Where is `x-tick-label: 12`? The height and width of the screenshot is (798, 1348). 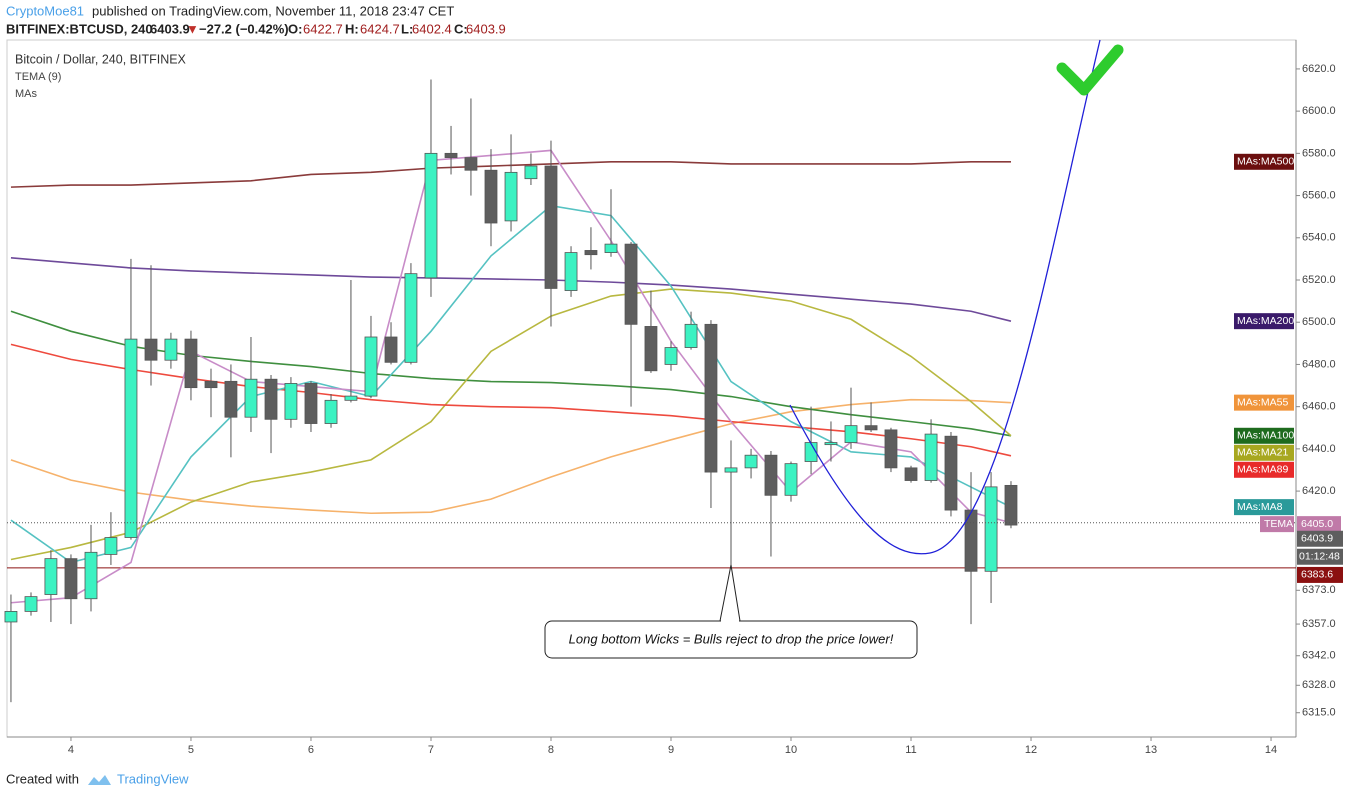 x-tick-label: 12 is located at coordinates (1031, 750).